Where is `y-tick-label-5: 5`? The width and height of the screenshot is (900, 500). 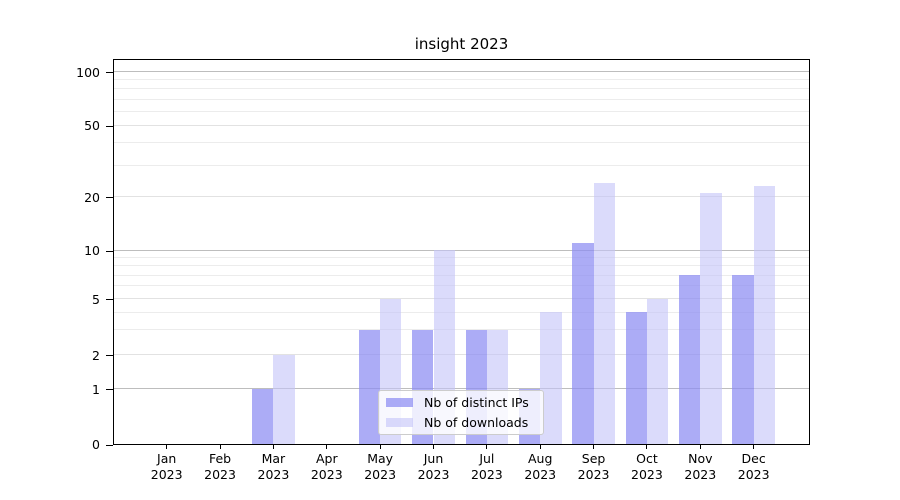 y-tick-label-5: 5 is located at coordinates (96, 299).